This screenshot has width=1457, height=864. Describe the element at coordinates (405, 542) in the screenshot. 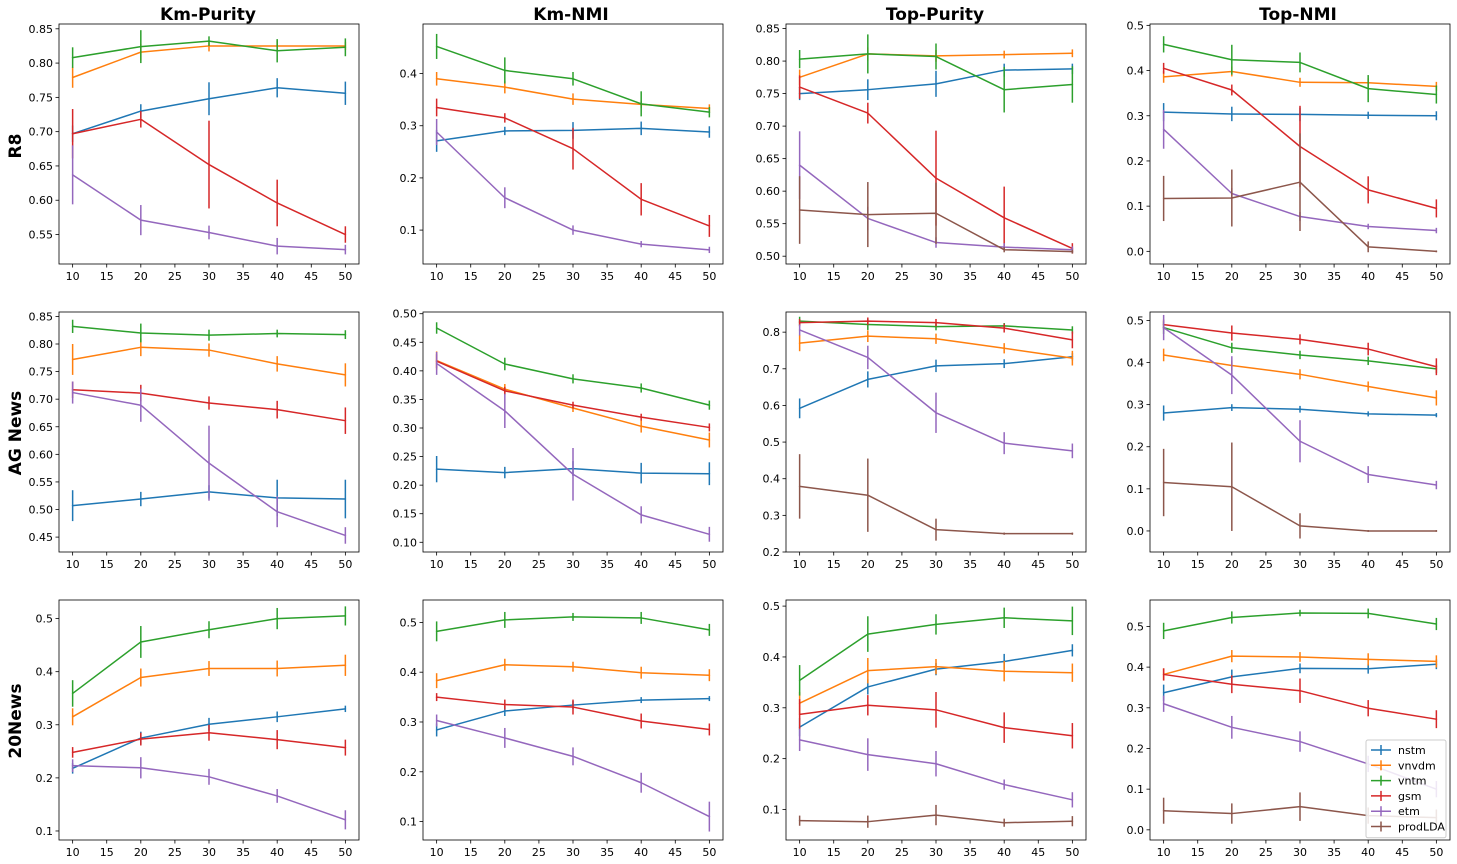

I see `y-tick-label: 0.10` at that location.